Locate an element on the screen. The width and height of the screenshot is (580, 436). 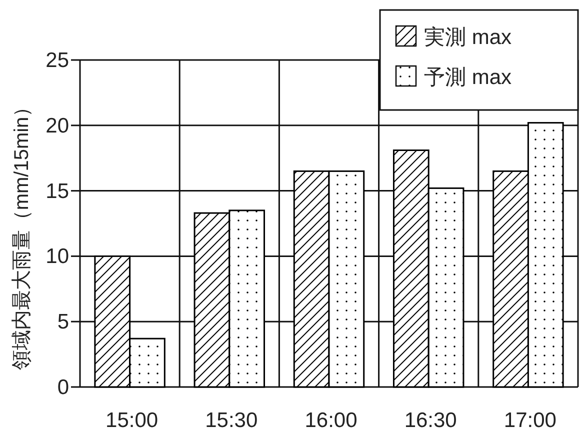
x-tick-label: 16:30 is located at coordinates (430, 420).